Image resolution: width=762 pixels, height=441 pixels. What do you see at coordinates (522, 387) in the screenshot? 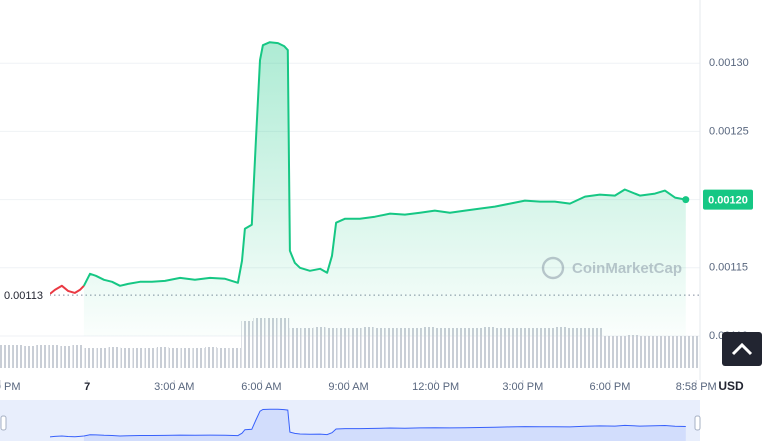
I see `x-tick-label: 3:00 PM` at bounding box center [522, 387].